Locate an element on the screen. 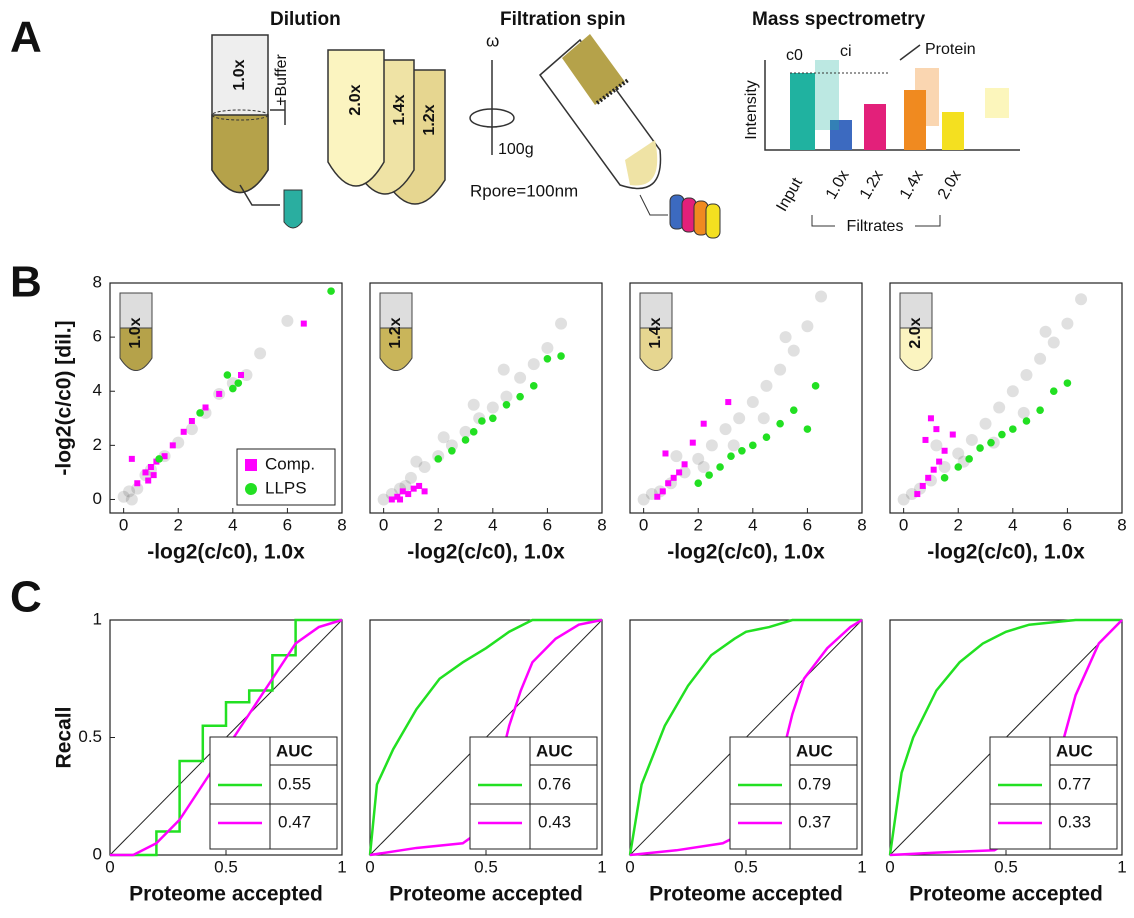  filtrates: Filtrates is located at coordinates (875, 226).